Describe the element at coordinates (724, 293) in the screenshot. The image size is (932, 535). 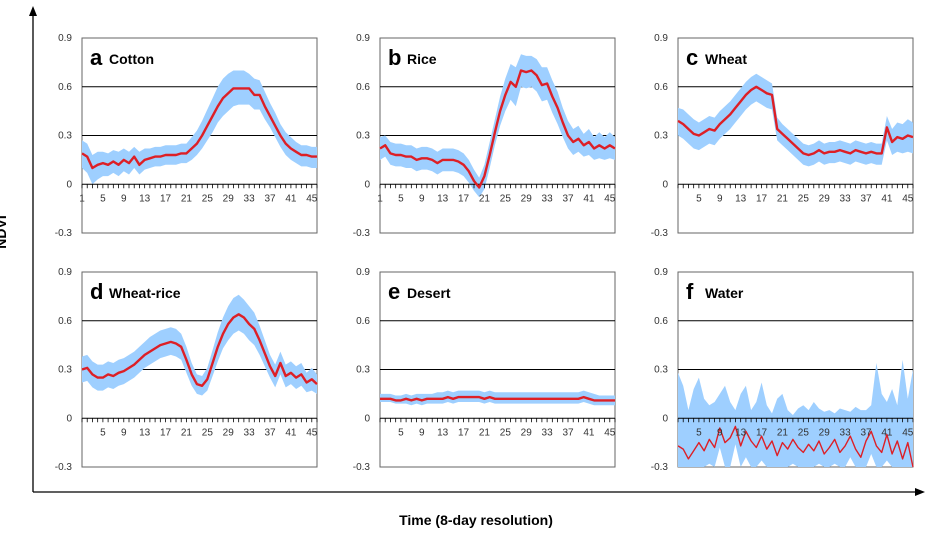
I see `panel-title: Water` at that location.